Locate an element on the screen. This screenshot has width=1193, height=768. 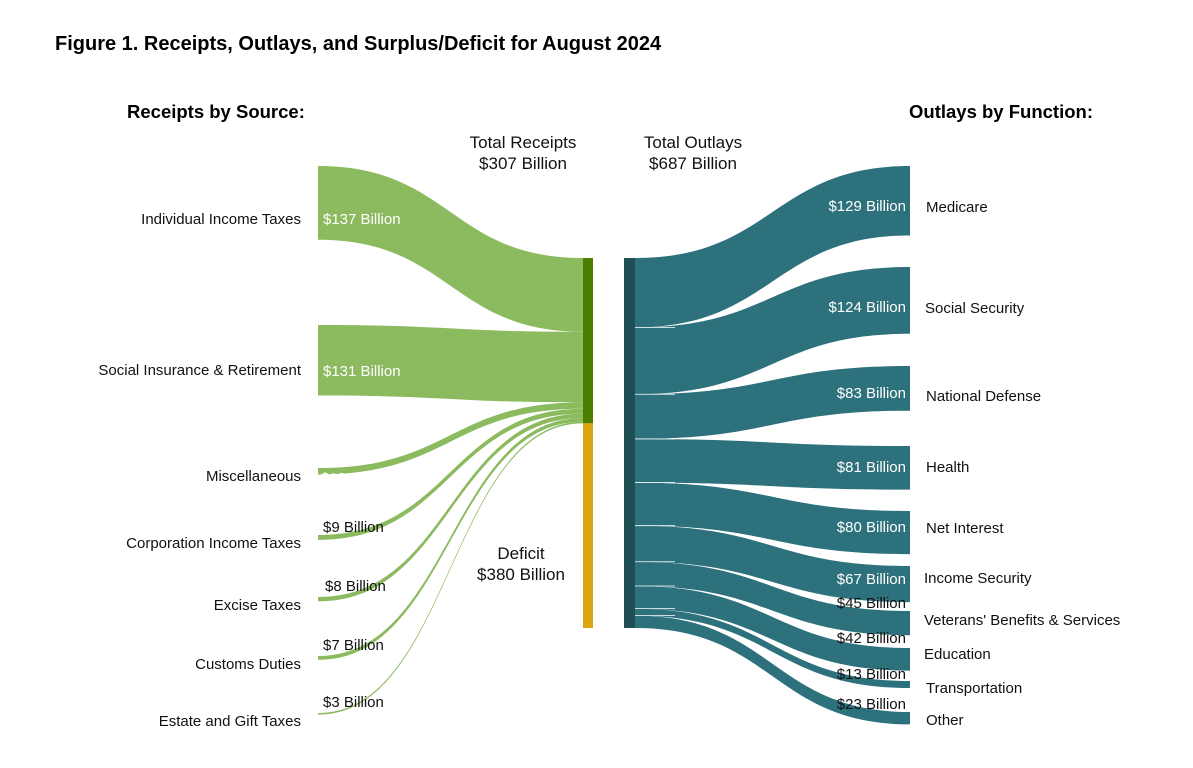
outlay-flow-national-defense is located at coordinates (772, 402).